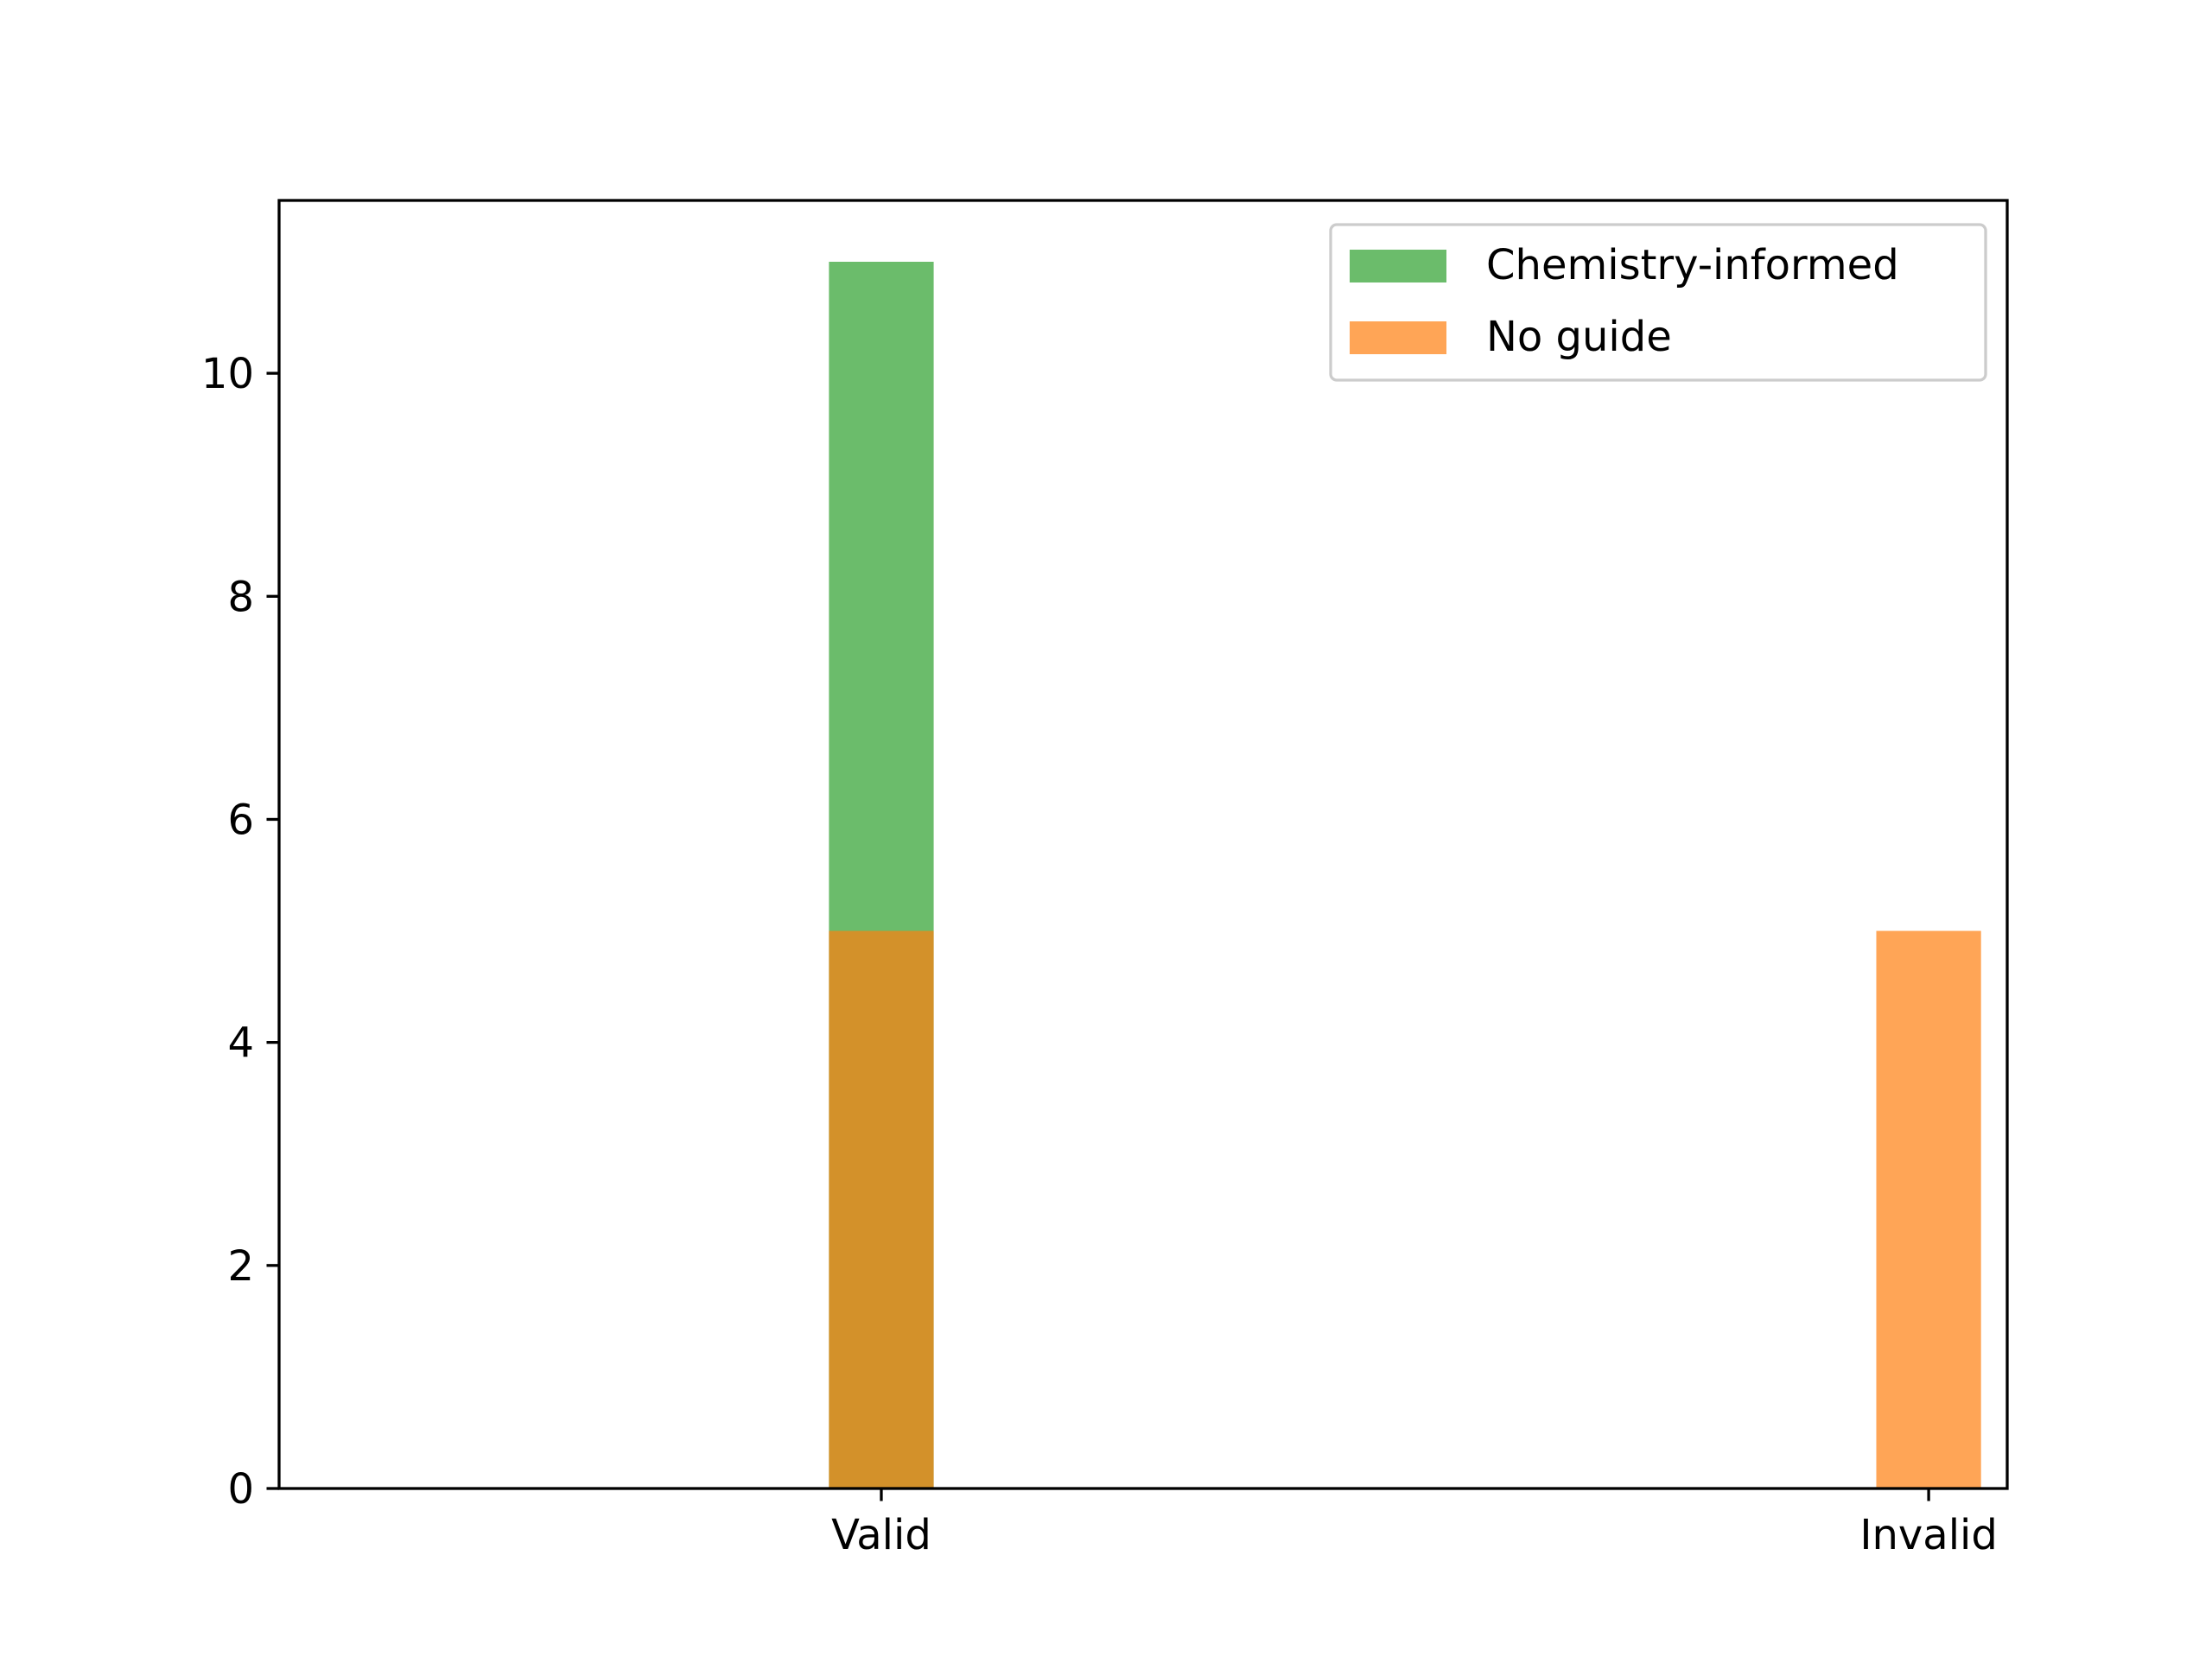  What do you see at coordinates (1692, 265) in the screenshot?
I see `legend-label-chemistry-informed: Chemistry-informed` at bounding box center [1692, 265].